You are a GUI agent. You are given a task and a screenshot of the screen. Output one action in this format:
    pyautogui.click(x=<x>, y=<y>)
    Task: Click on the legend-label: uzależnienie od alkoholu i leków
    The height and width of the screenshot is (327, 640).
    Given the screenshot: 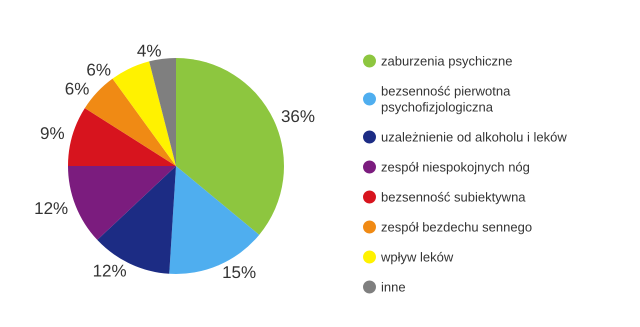 What is the action you would take?
    pyautogui.click(x=474, y=137)
    